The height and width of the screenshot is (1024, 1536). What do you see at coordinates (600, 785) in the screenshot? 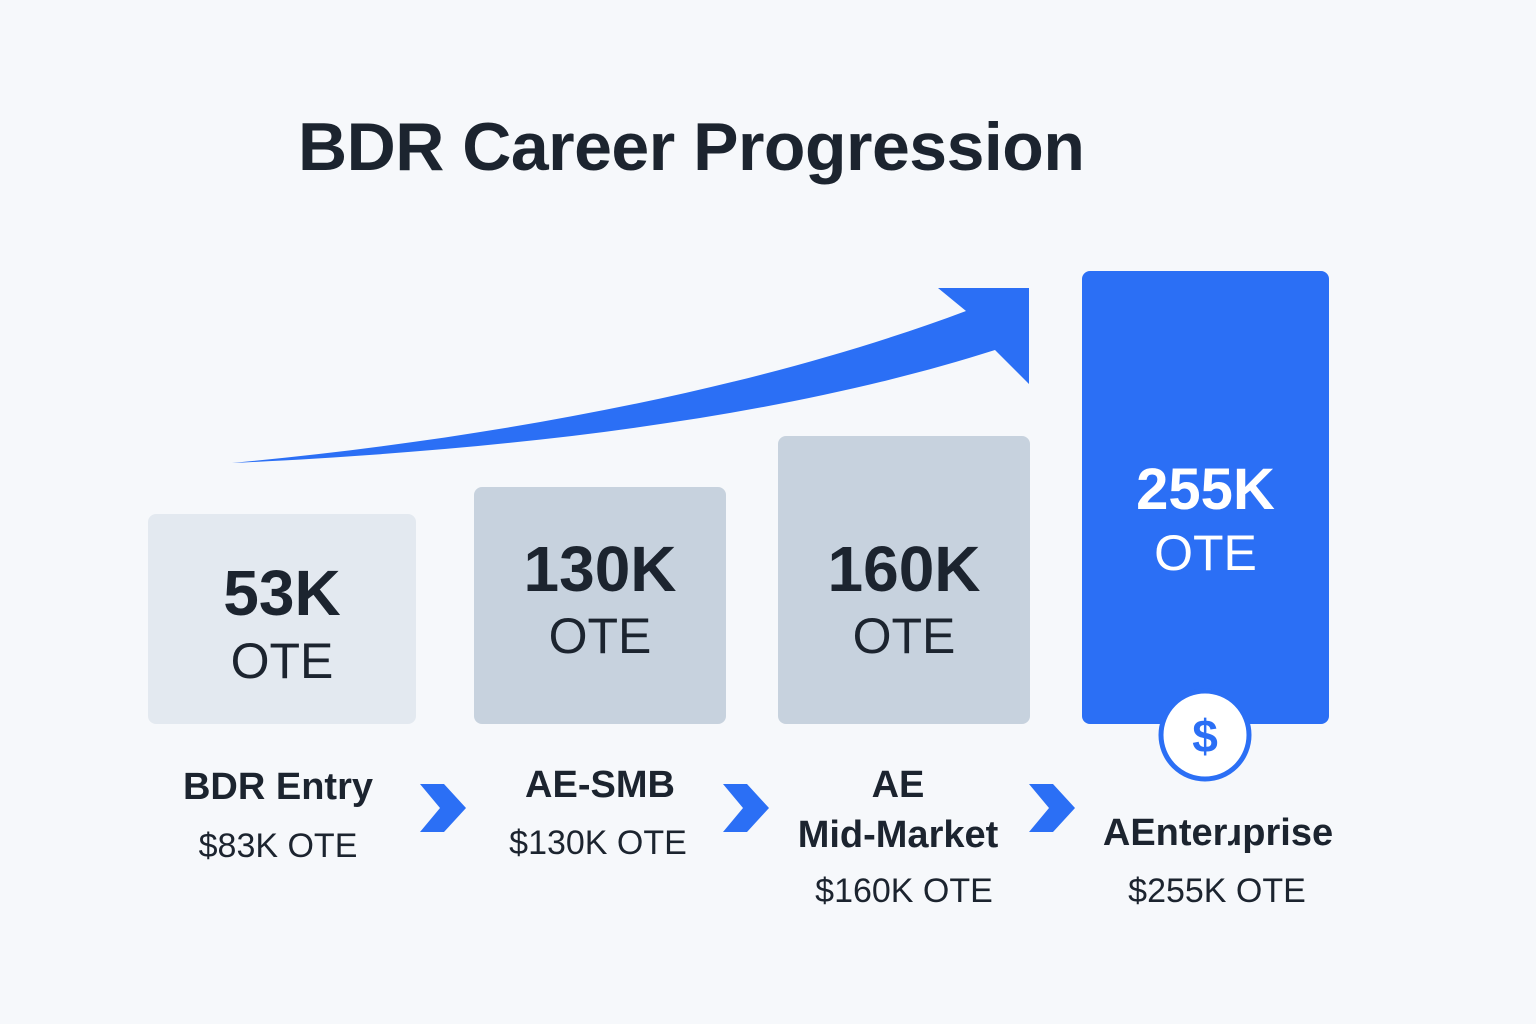
I see `role-label-ae-smb: AE-SMB` at bounding box center [600, 785].